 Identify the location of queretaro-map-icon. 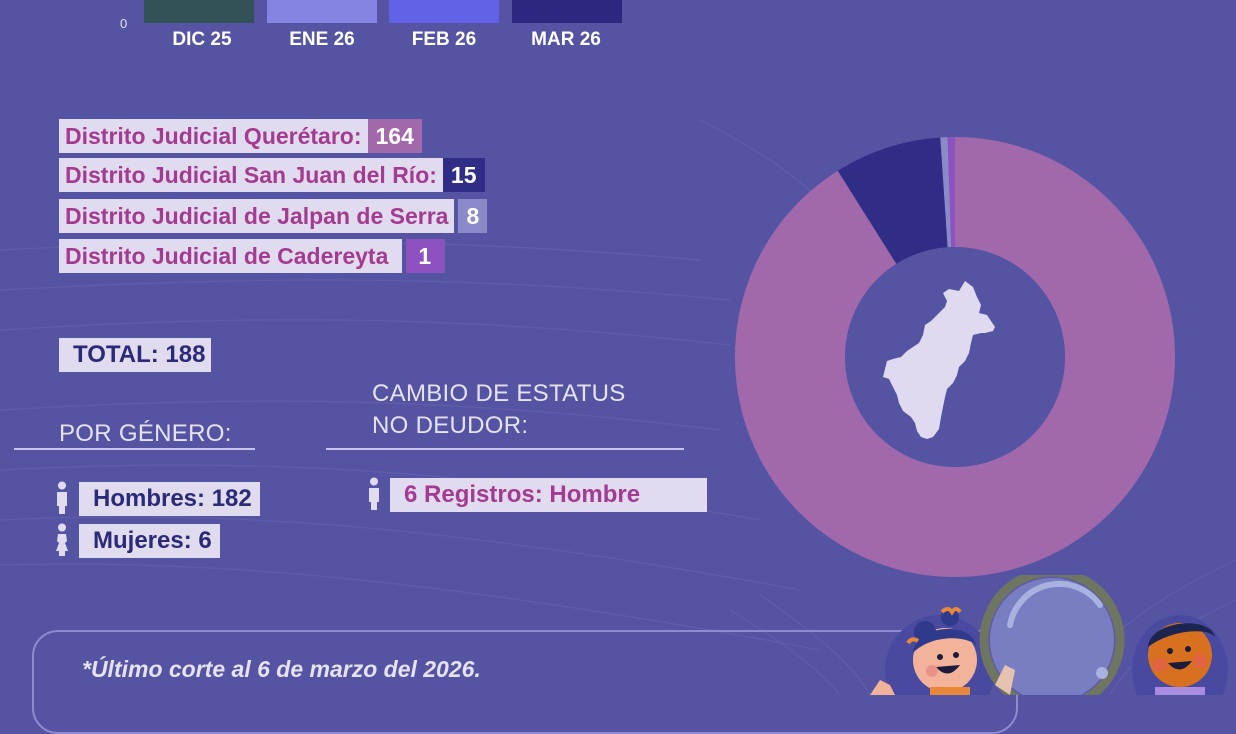
(939, 360).